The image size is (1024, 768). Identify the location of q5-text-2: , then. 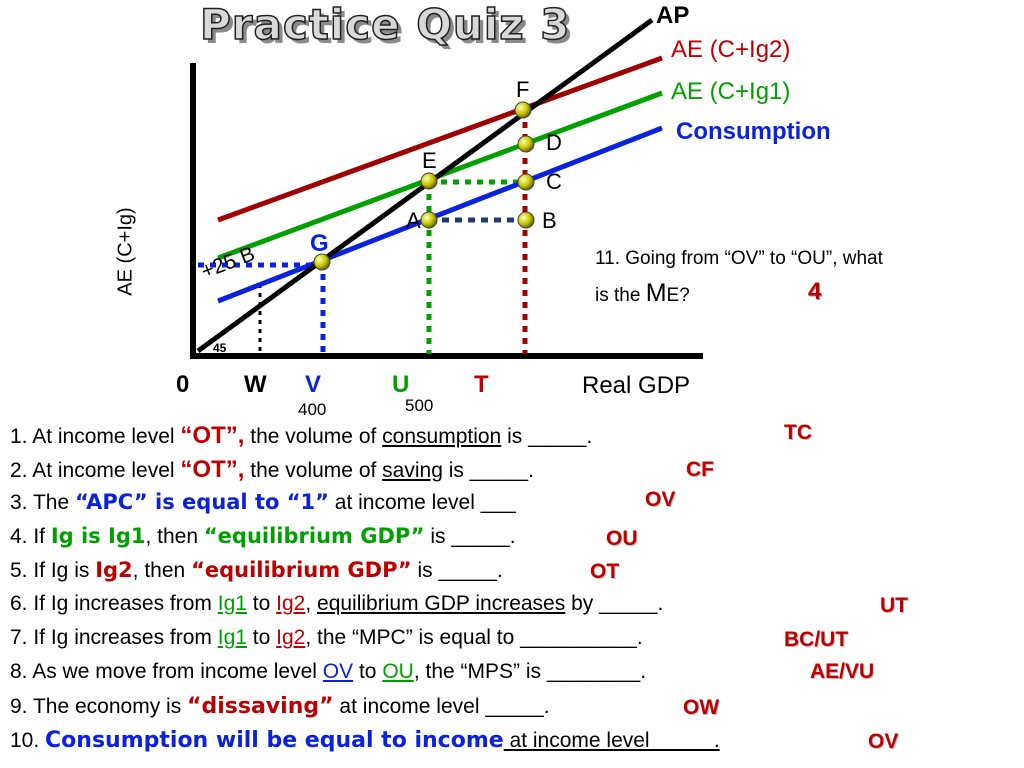
(162, 570).